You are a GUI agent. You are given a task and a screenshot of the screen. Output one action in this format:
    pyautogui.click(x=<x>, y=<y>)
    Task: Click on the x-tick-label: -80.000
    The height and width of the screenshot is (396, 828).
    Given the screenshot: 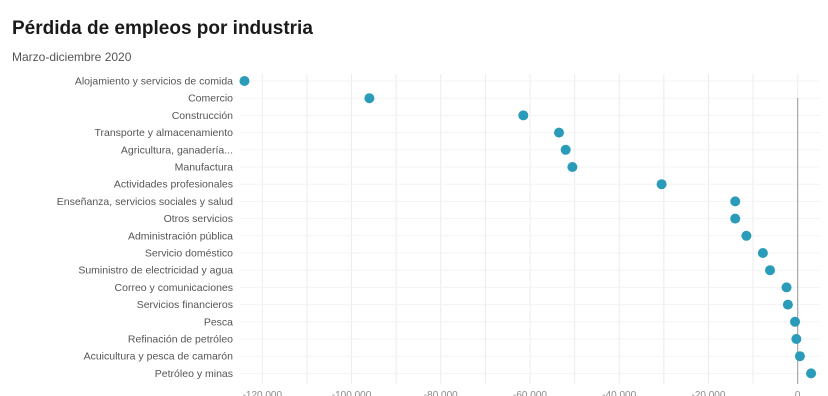 What is the action you would take?
    pyautogui.click(x=441, y=393)
    